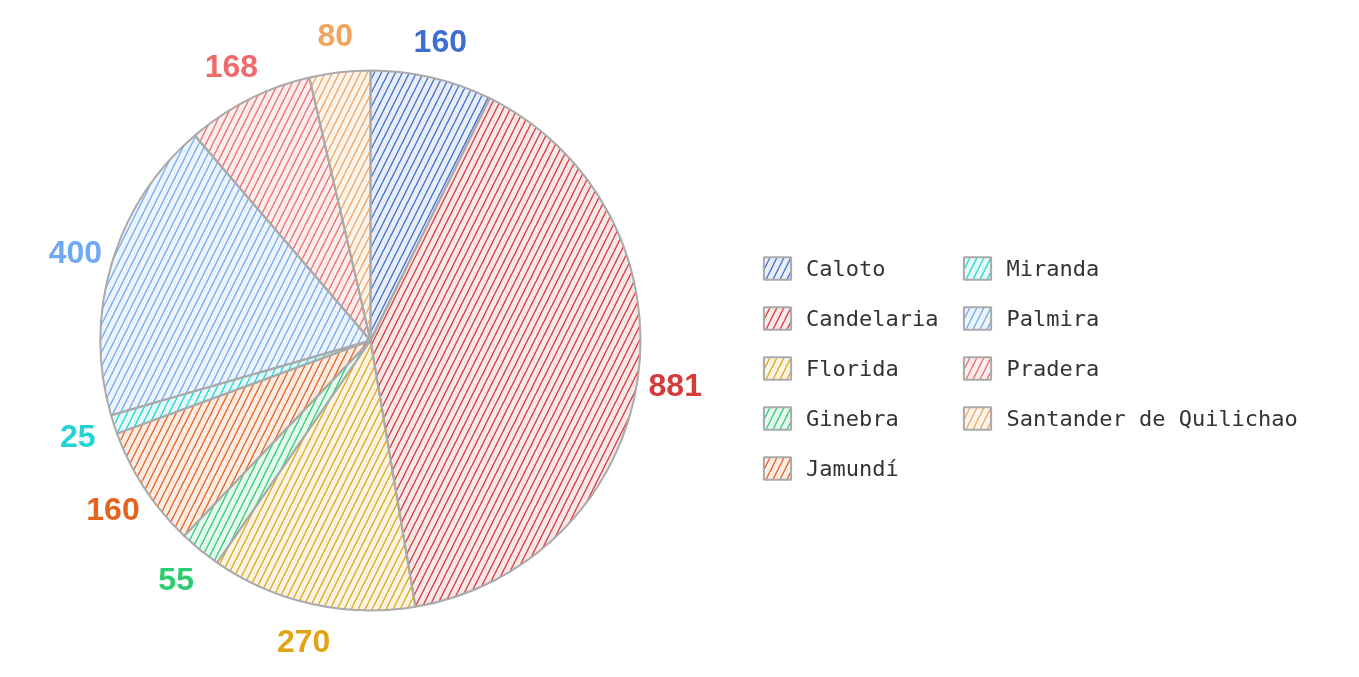 Image resolution: width=1359 pixels, height=677 pixels. I want to click on legend-label: Santander de Quilichao, so click(1152, 418).